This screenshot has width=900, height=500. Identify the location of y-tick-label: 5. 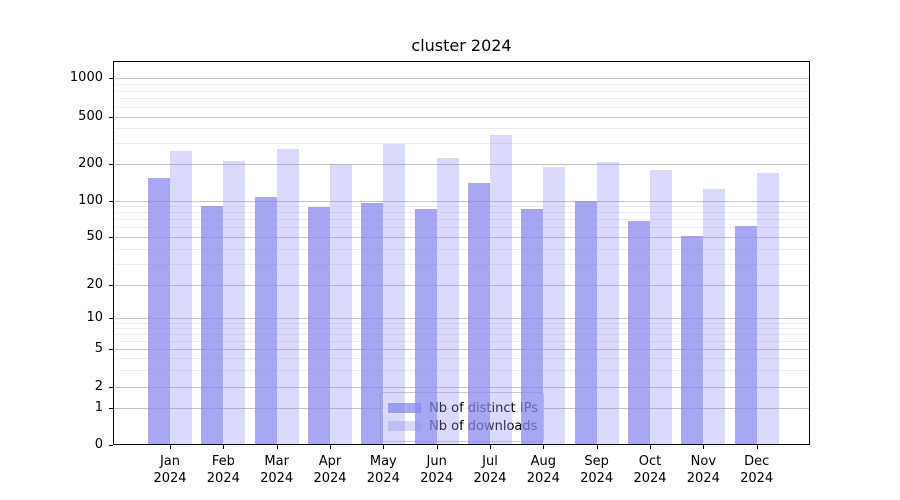
(98, 349).